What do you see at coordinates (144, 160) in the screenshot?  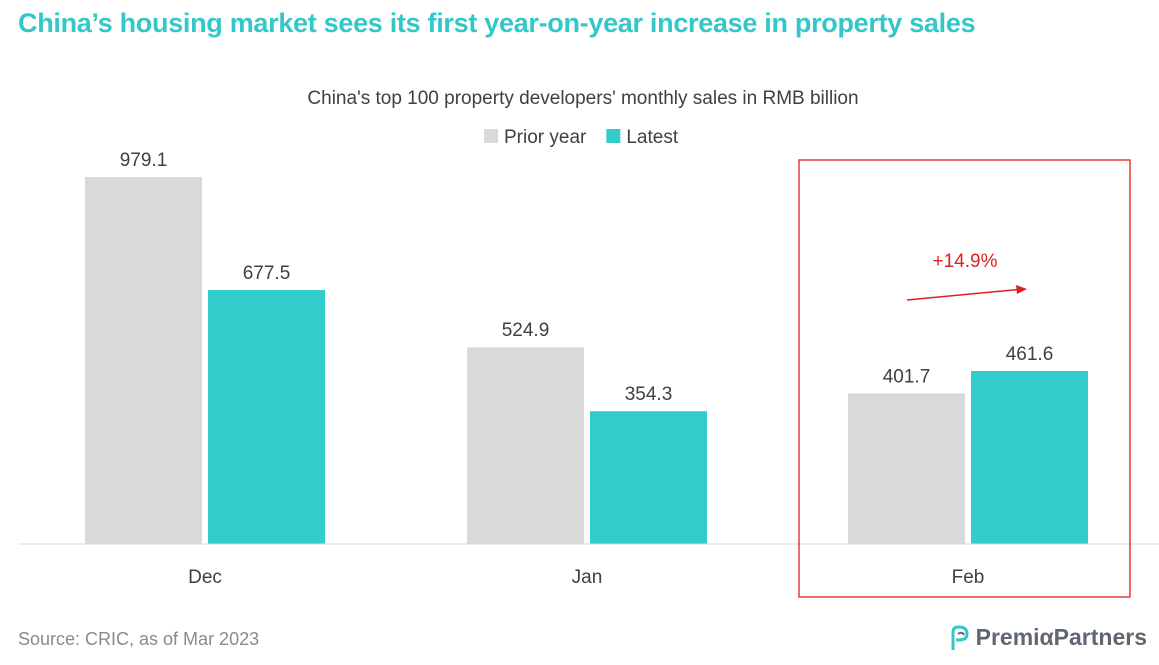 I see `data-label-dec-0: 979.1` at bounding box center [144, 160].